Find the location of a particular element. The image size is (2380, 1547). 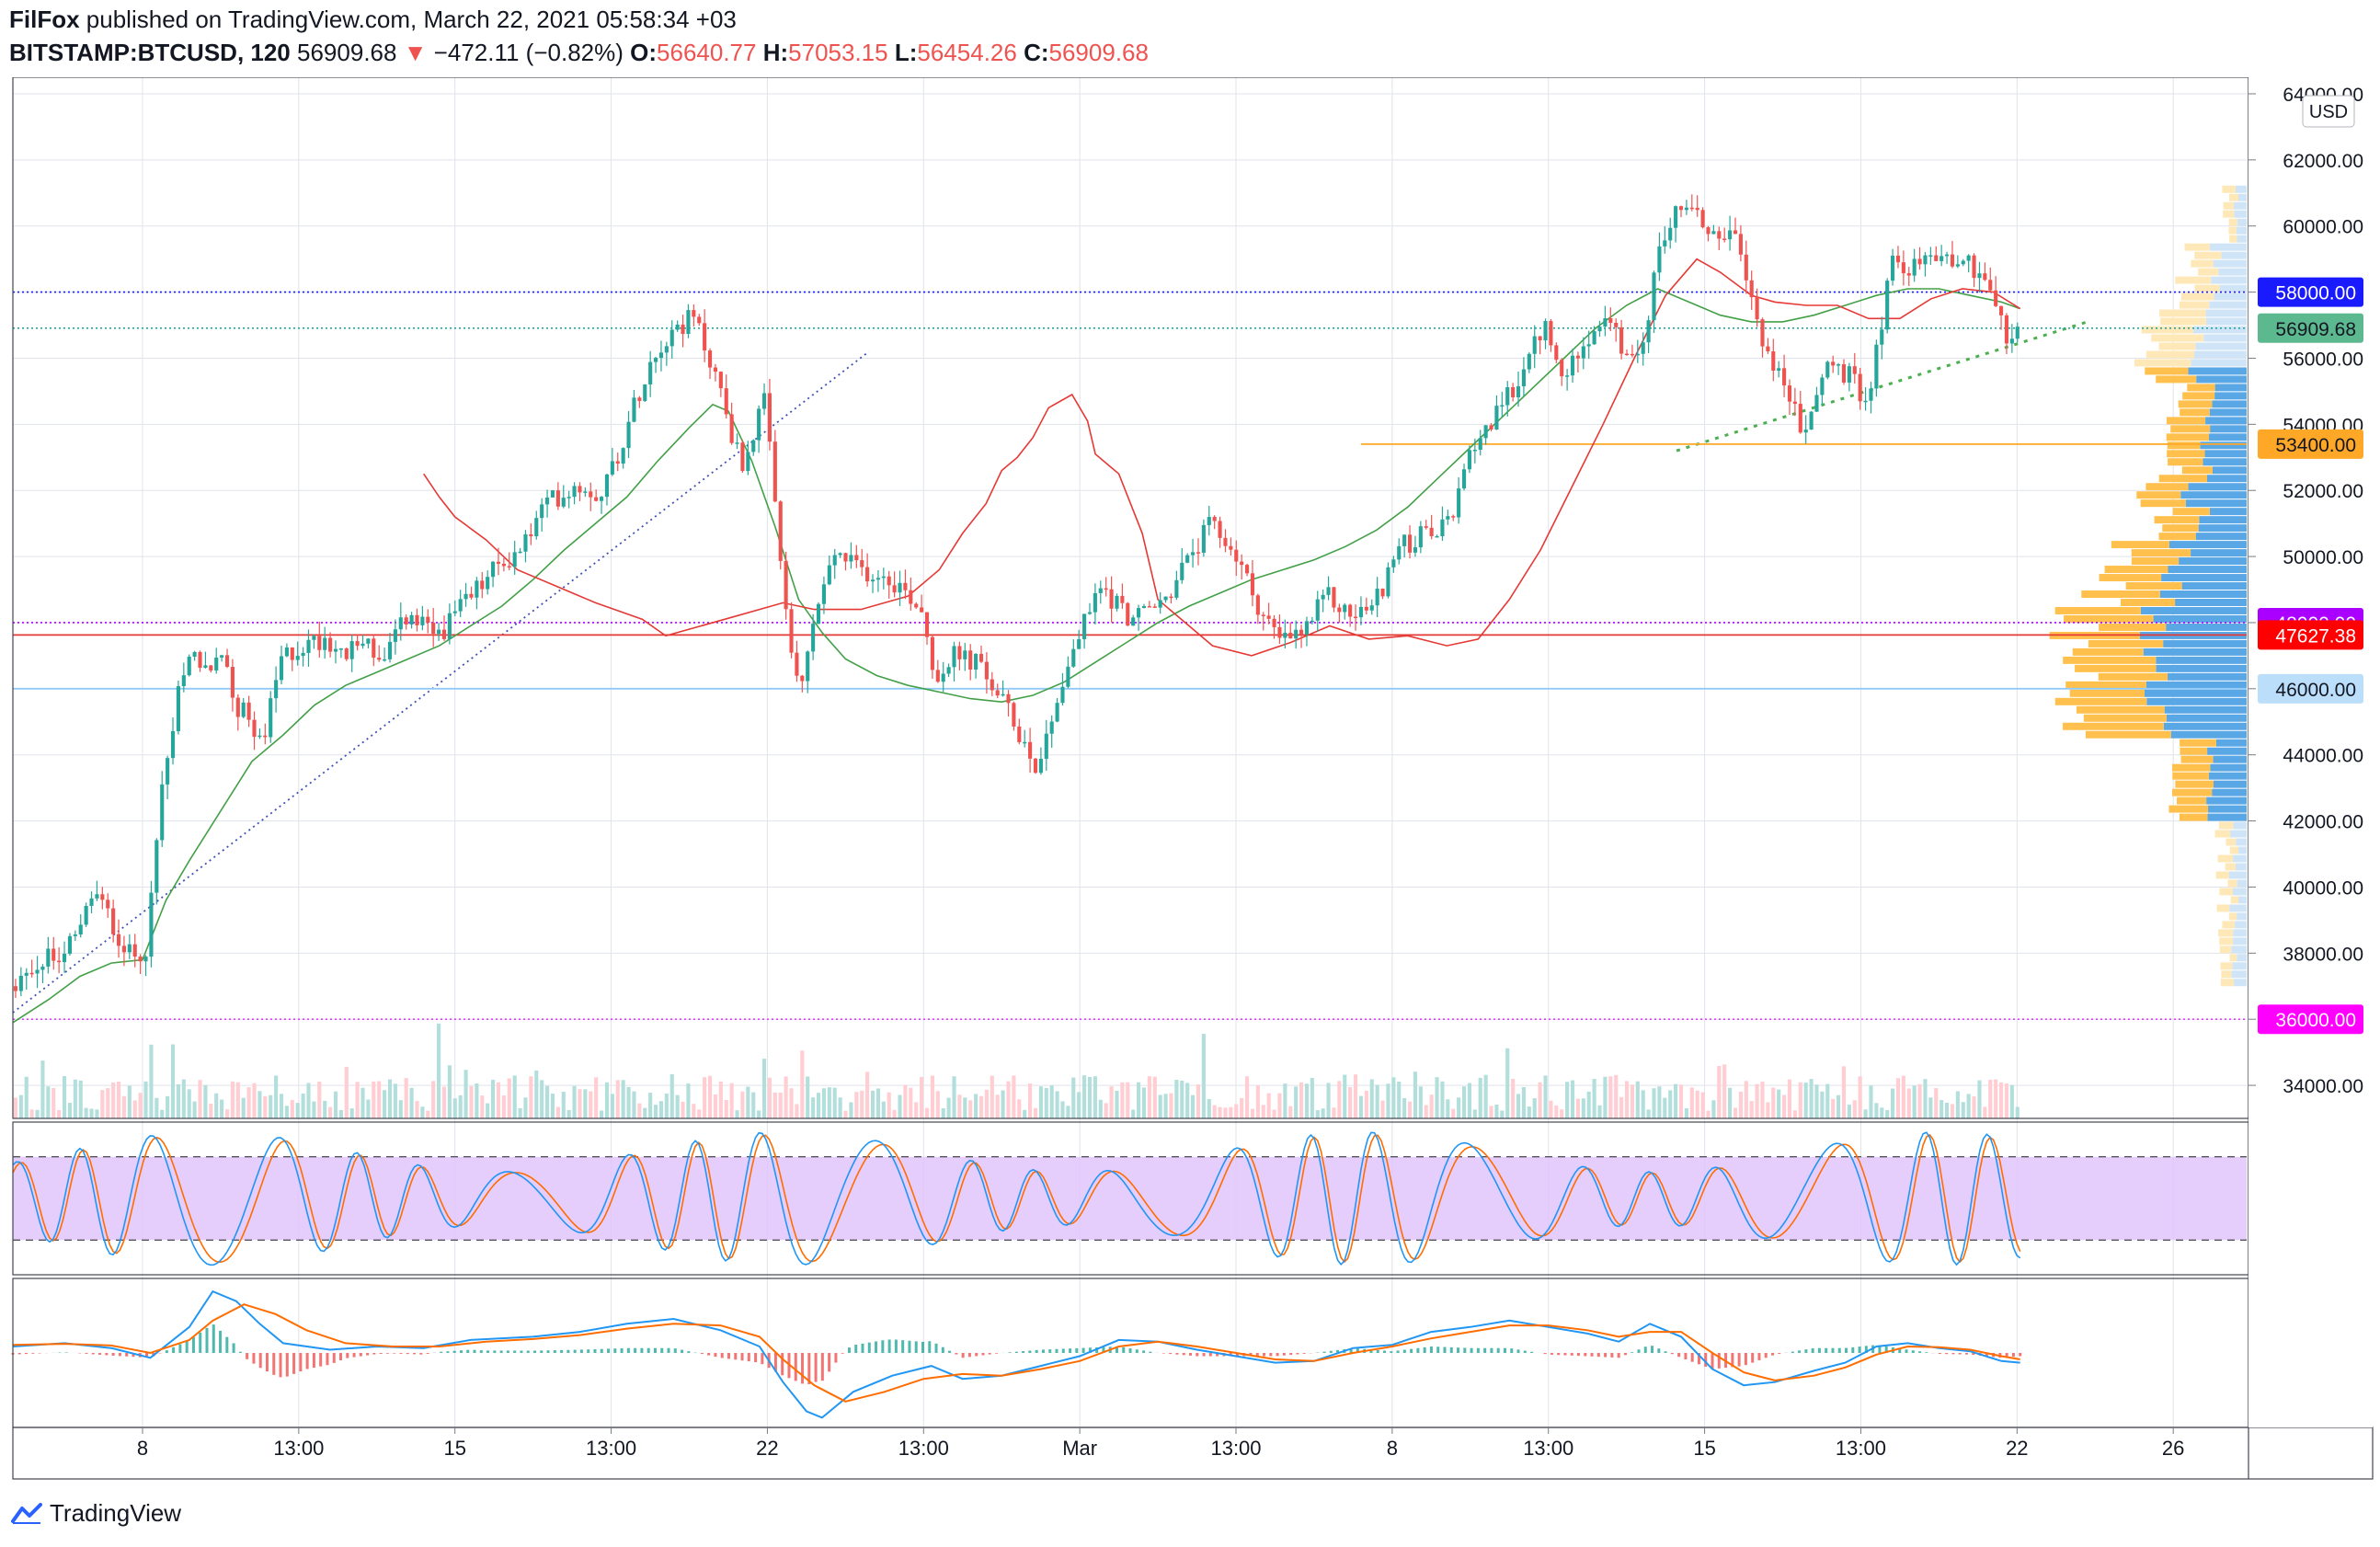

price-tick-label: 60000.00 is located at coordinates (2323, 227).